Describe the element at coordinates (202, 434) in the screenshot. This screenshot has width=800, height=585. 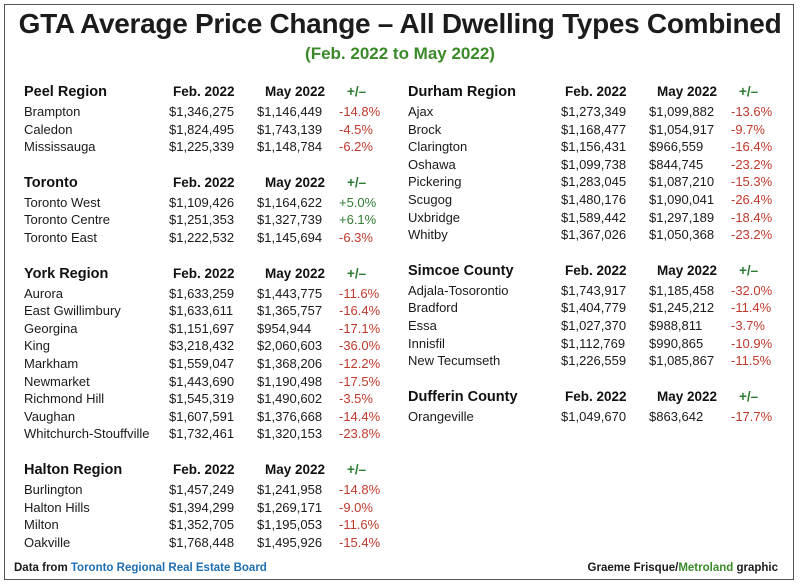
I see `feb-price: $1,732,461` at that location.